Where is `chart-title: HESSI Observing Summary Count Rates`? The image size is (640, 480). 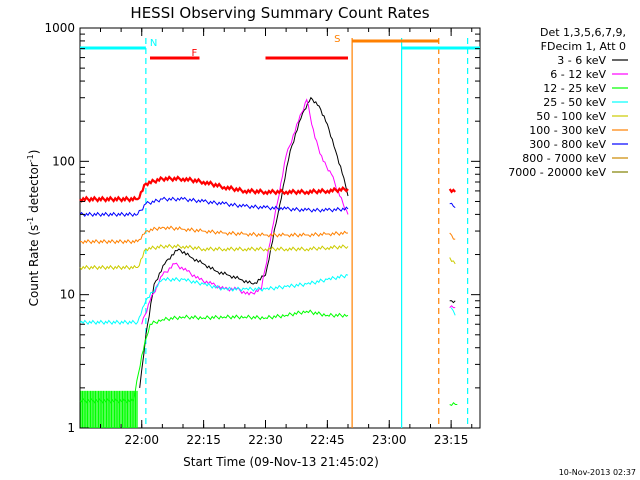
chart-title: HESSI Observing Summary Count Rates is located at coordinates (279, 13).